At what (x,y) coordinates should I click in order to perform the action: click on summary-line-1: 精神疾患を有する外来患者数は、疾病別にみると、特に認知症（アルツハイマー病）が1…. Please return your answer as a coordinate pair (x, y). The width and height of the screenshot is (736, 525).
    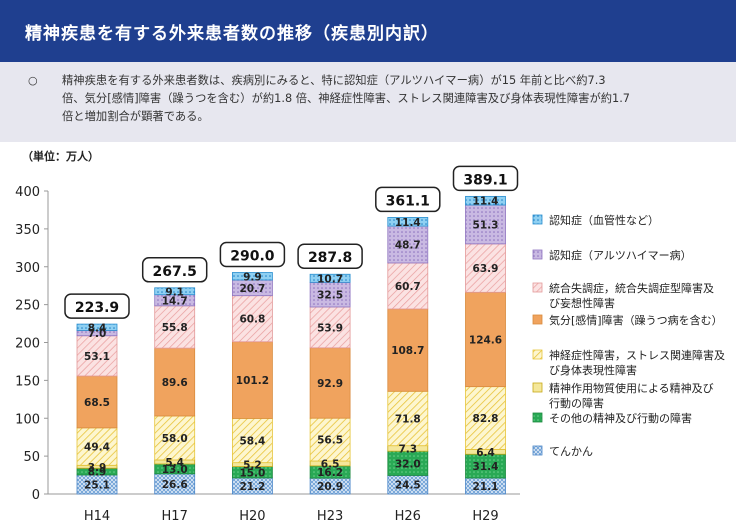
    Looking at the image, I should click on (334, 80).